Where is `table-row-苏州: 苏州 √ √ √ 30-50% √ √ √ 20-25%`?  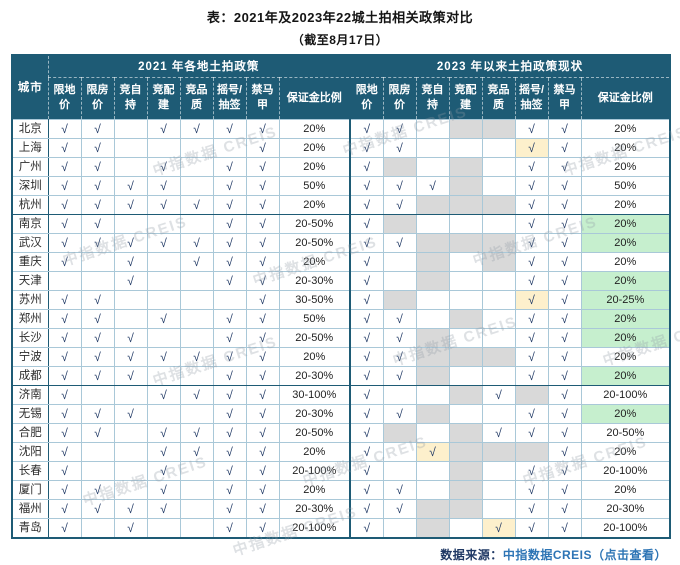
table-row-苏州: 苏州 √ √ √ 30-50% √ √ √ 20-25% is located at coordinates (341, 299).